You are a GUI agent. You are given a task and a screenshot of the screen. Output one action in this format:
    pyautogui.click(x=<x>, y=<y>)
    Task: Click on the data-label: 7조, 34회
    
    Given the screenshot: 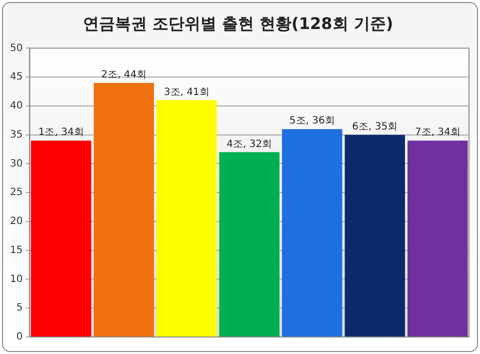 What is the action you would take?
    pyautogui.click(x=437, y=132)
    